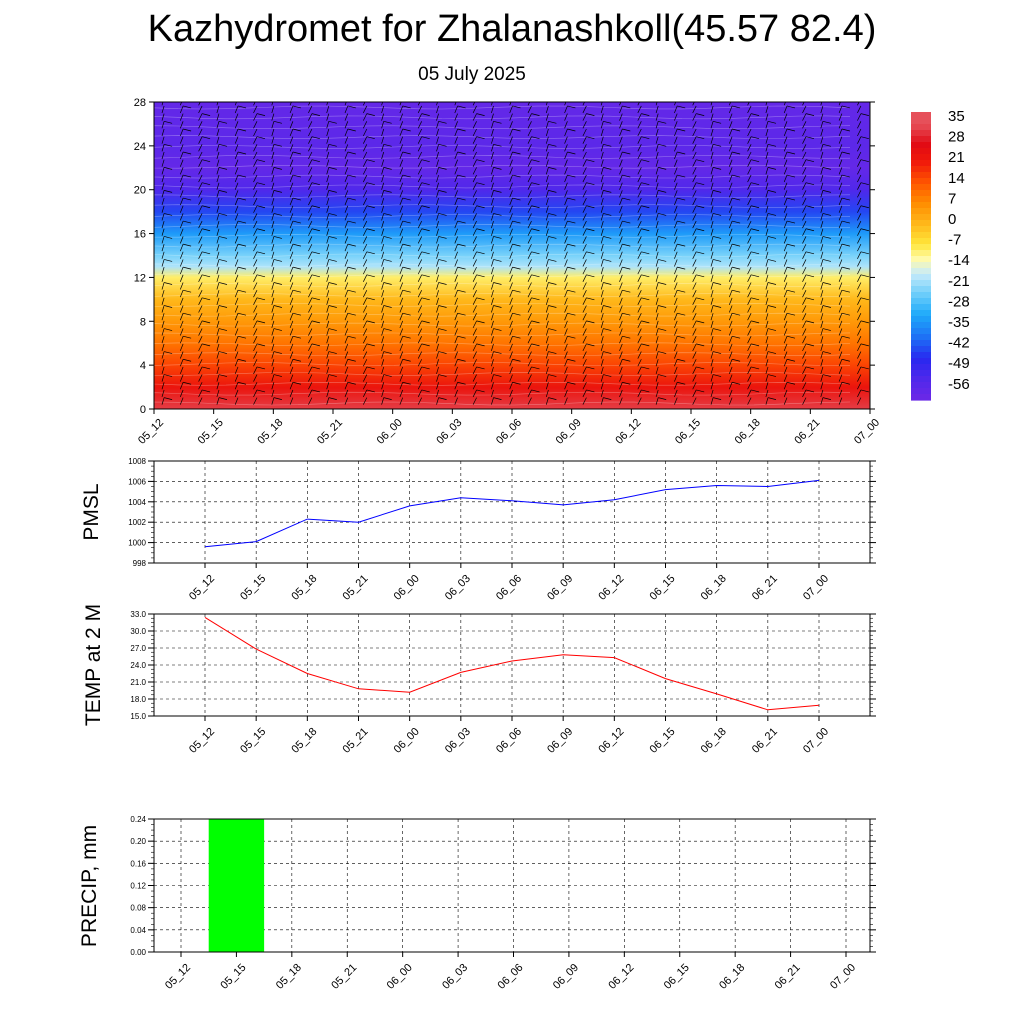 This screenshot has height=1024, width=1024. I want to click on xtick-label: 05_18, so click(289, 977).